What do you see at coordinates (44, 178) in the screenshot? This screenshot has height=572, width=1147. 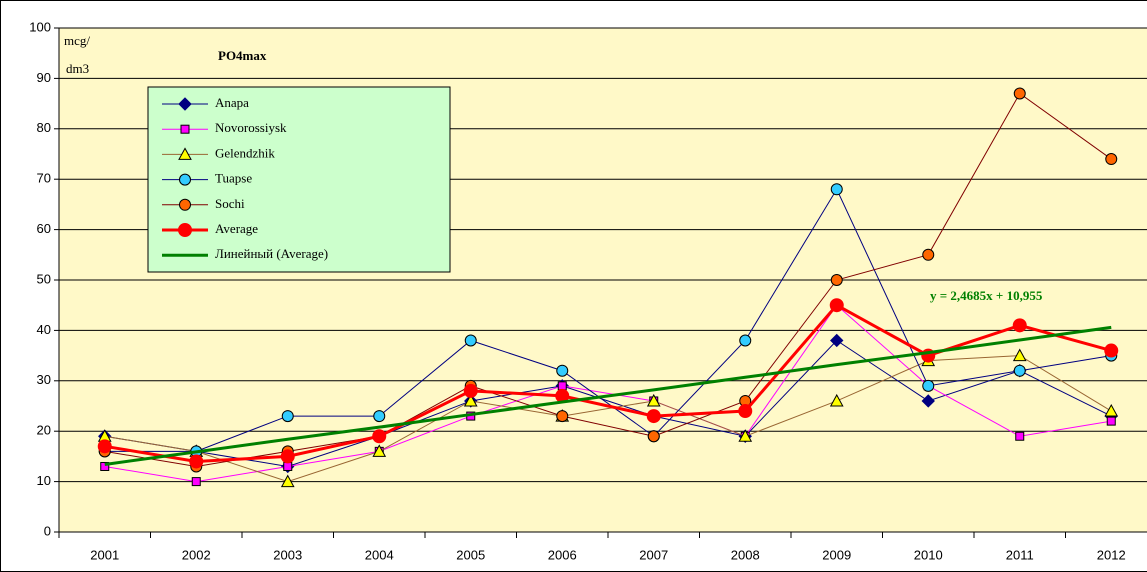 I see `y-tick-label: 70` at bounding box center [44, 178].